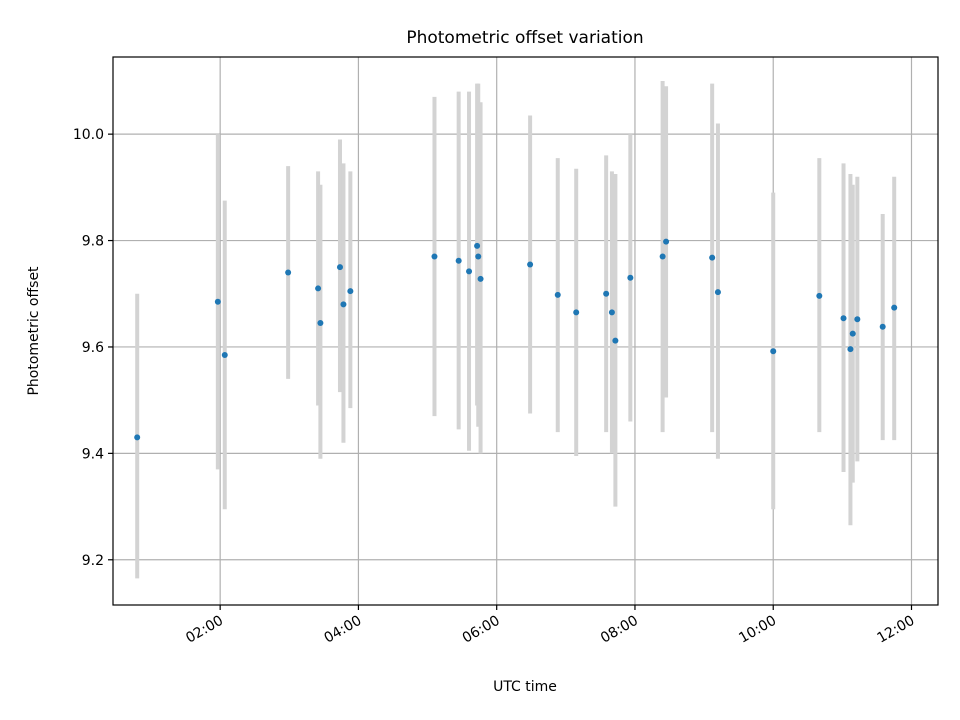 The height and width of the screenshot is (720, 960). Describe the element at coordinates (34, 331) in the screenshot. I see `y-axis-label: Photometric offset` at that location.